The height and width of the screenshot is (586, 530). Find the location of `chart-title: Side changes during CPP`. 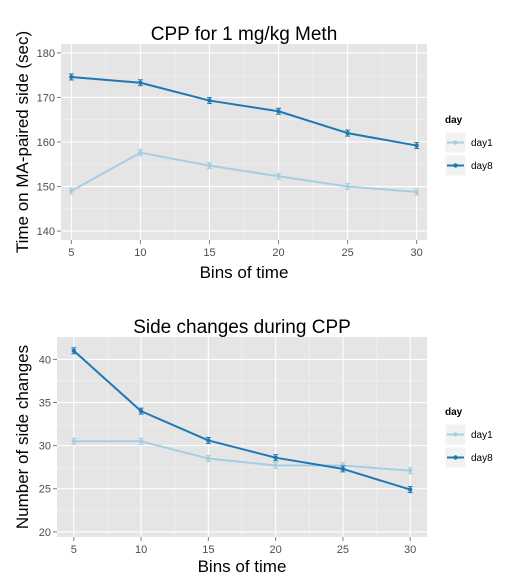

chart-title: Side changes during CPP is located at coordinates (242, 327).